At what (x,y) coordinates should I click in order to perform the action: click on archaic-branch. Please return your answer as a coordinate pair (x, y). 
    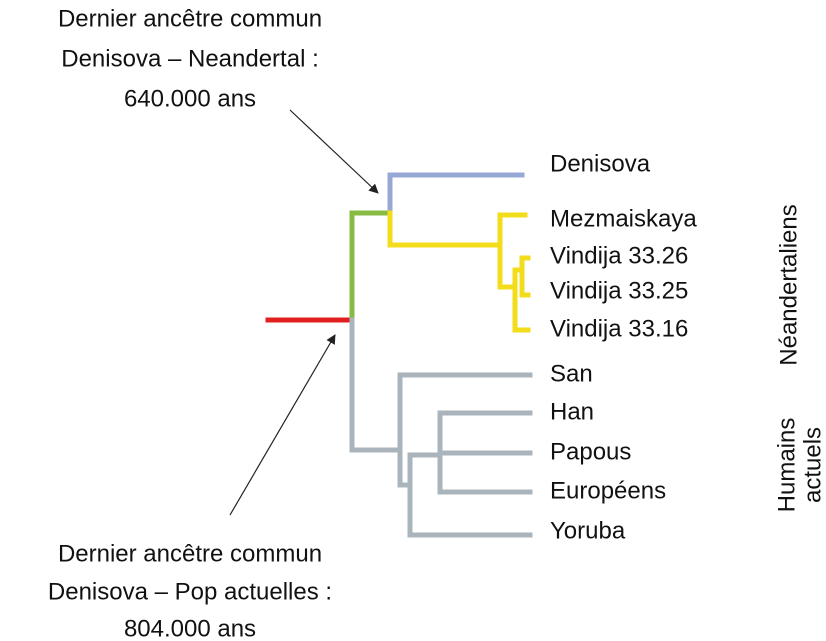
    Looking at the image, I should click on (371, 266).